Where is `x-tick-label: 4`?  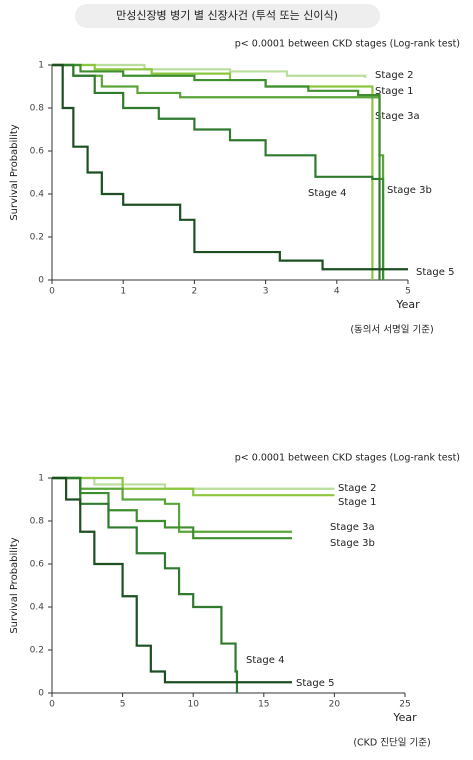
x-tick-label: 4 is located at coordinates (337, 292).